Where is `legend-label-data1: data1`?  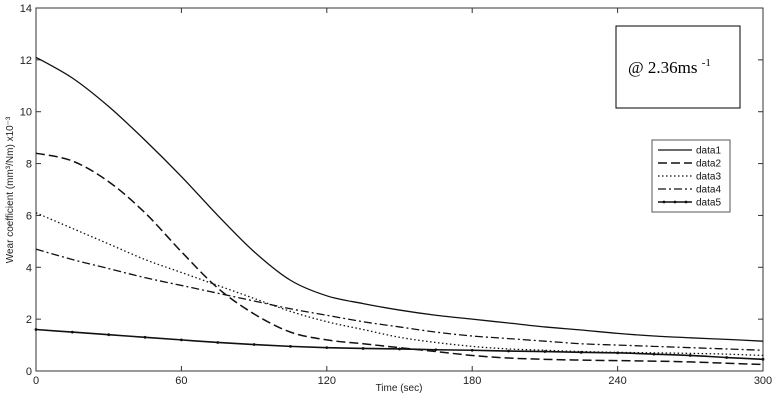 legend-label-data1: data1 is located at coordinates (708, 151).